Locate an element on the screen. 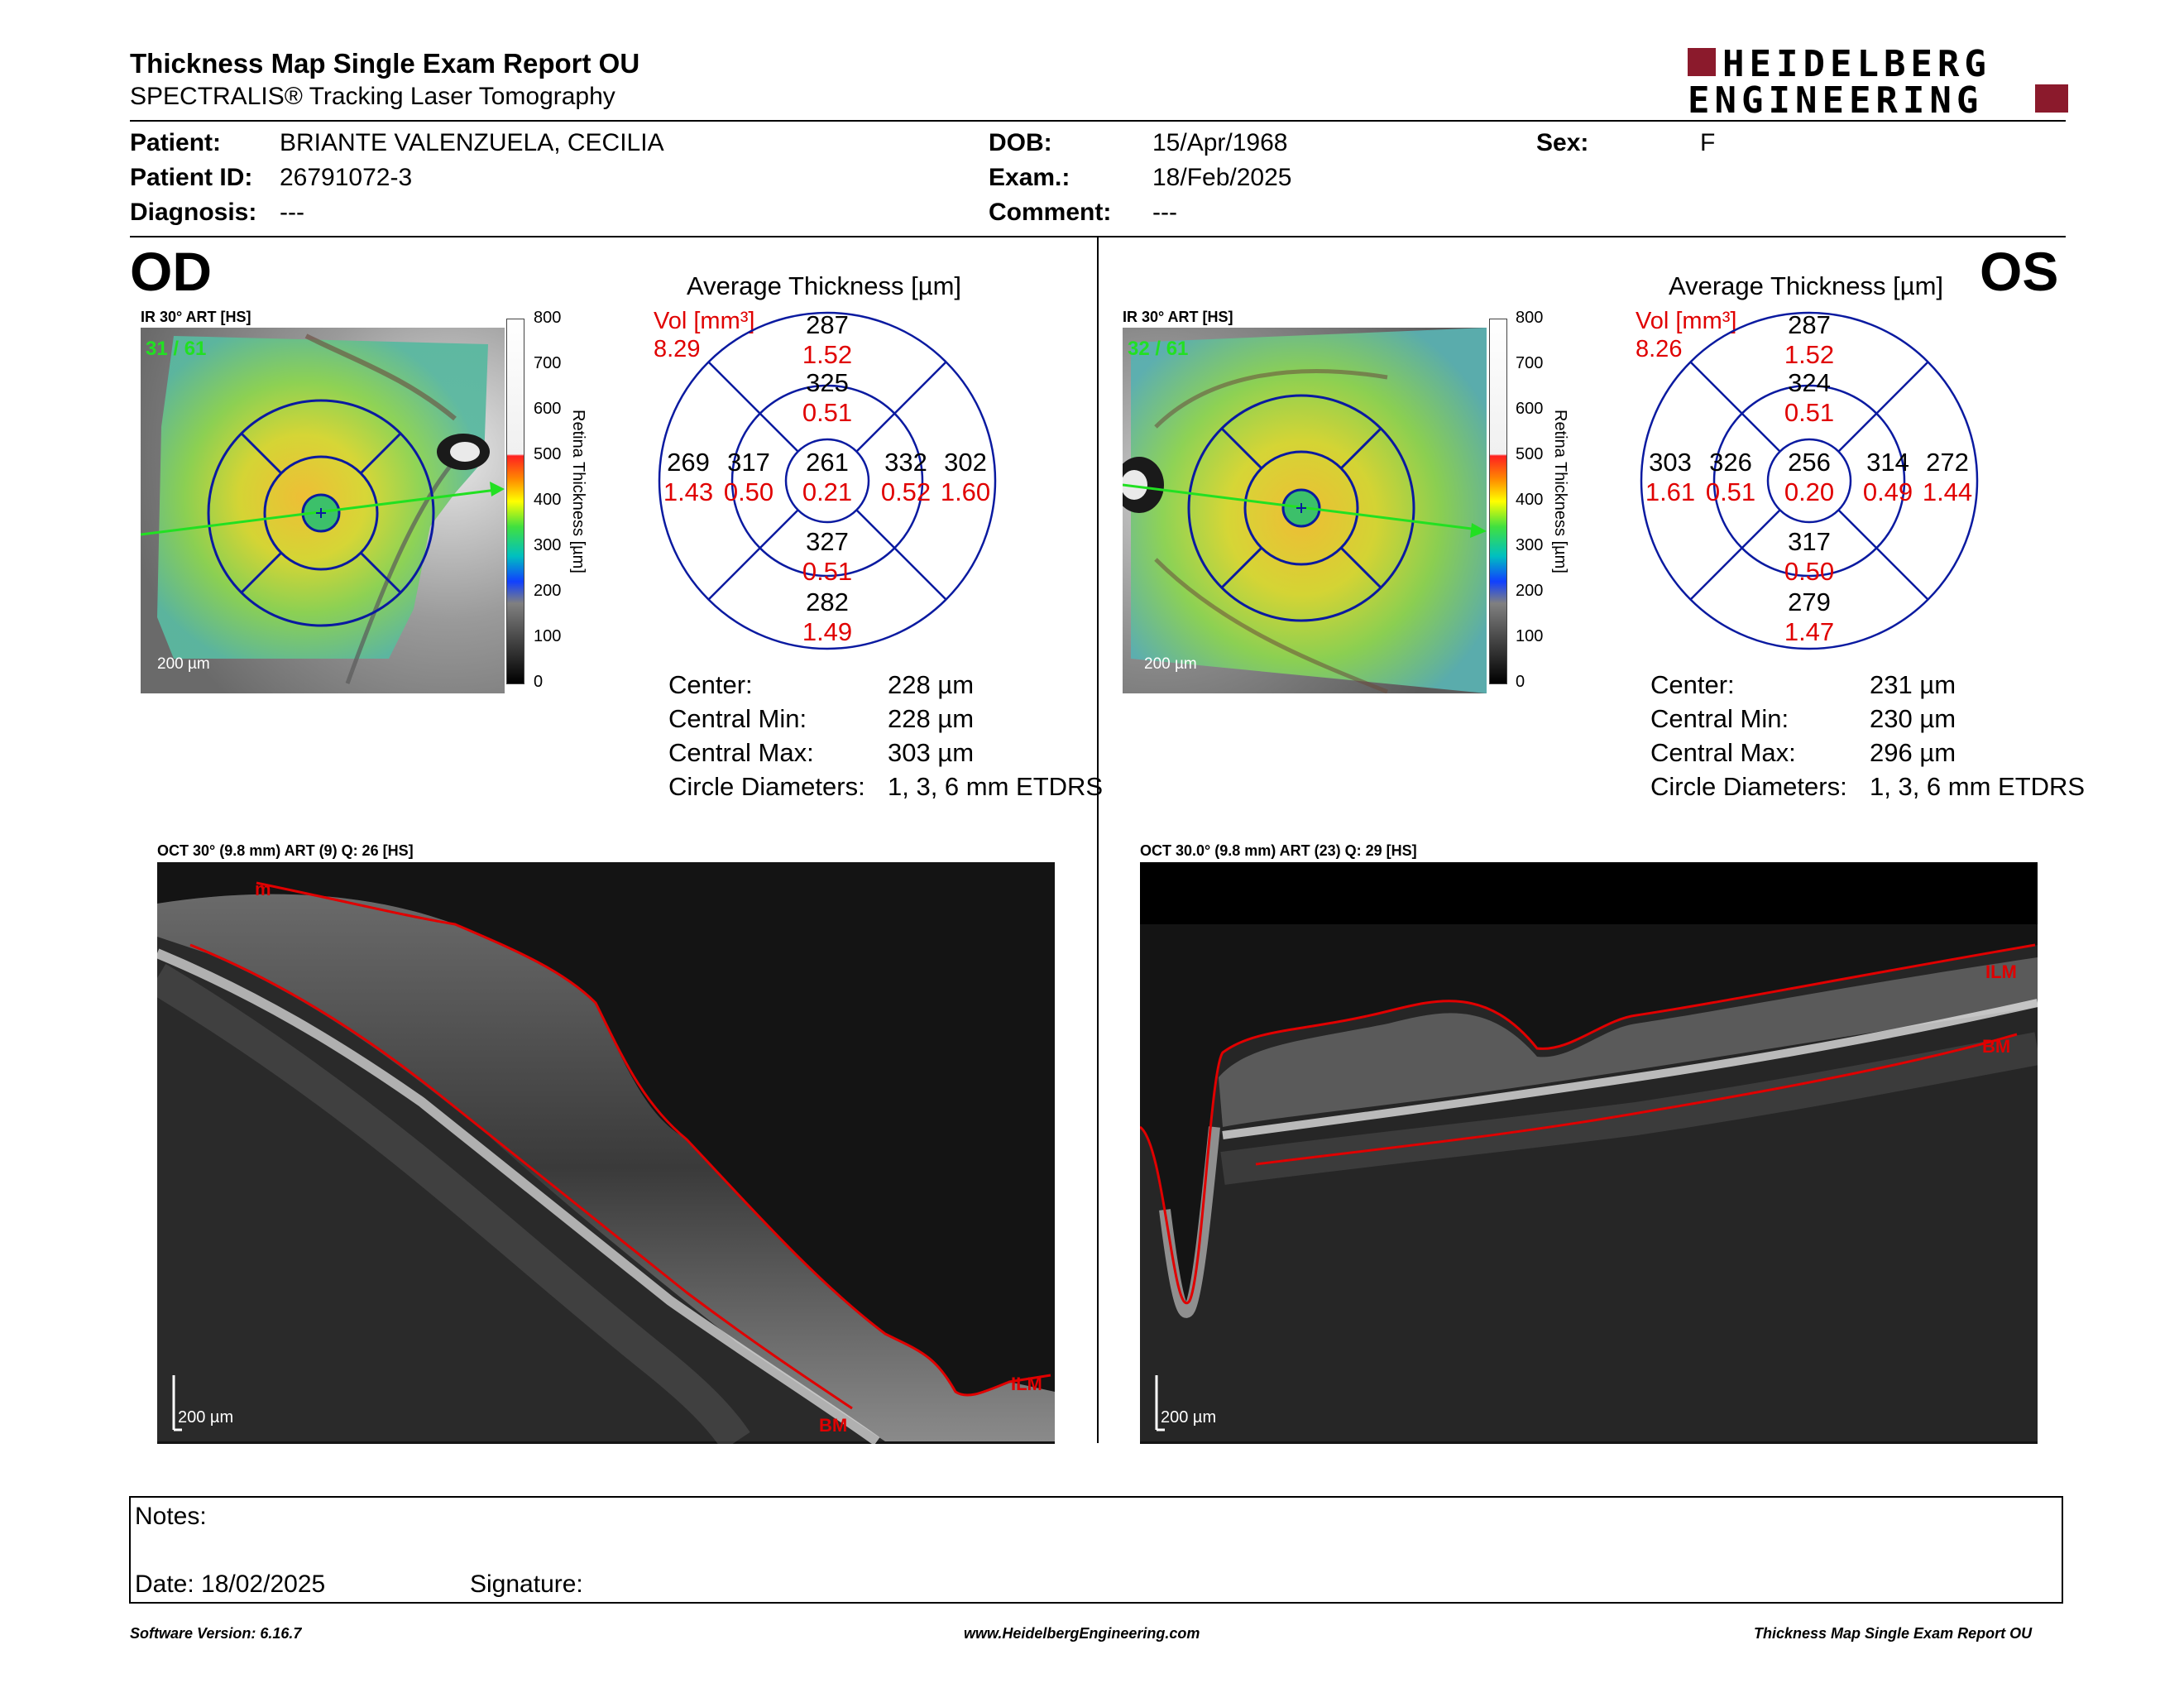 This screenshot has width=2184, height=1688. od-oct-mark-top: m is located at coordinates (263, 889).